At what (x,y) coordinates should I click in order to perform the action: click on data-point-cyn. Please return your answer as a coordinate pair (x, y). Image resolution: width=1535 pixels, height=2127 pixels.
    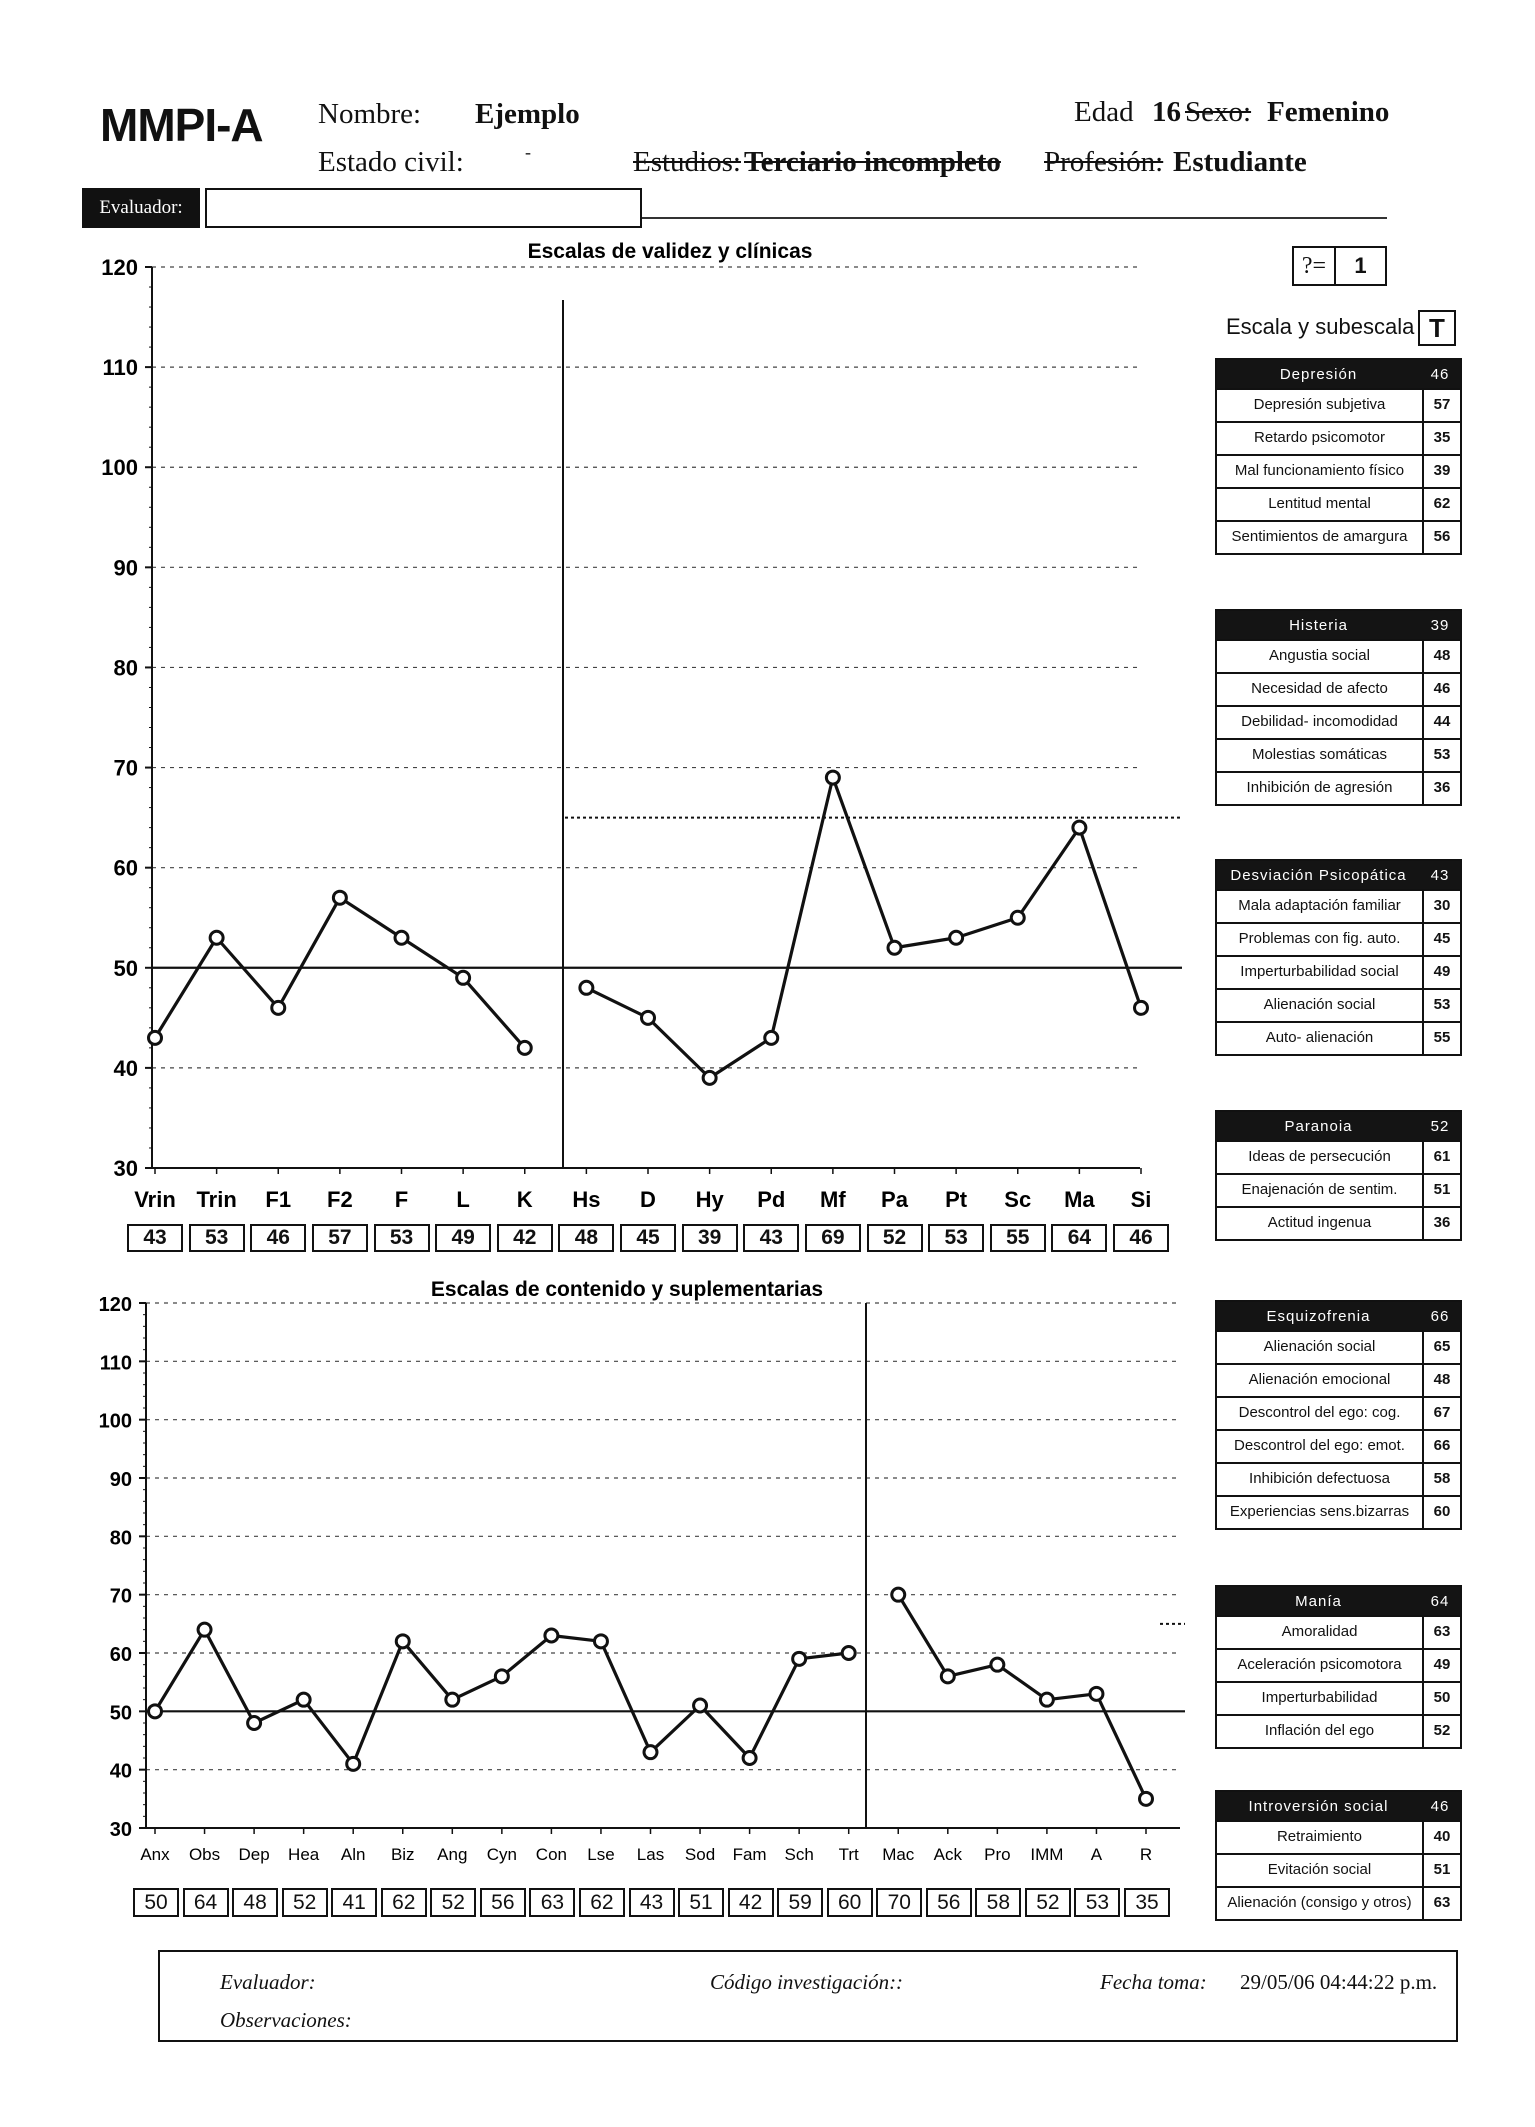
    Looking at the image, I should click on (501, 1676).